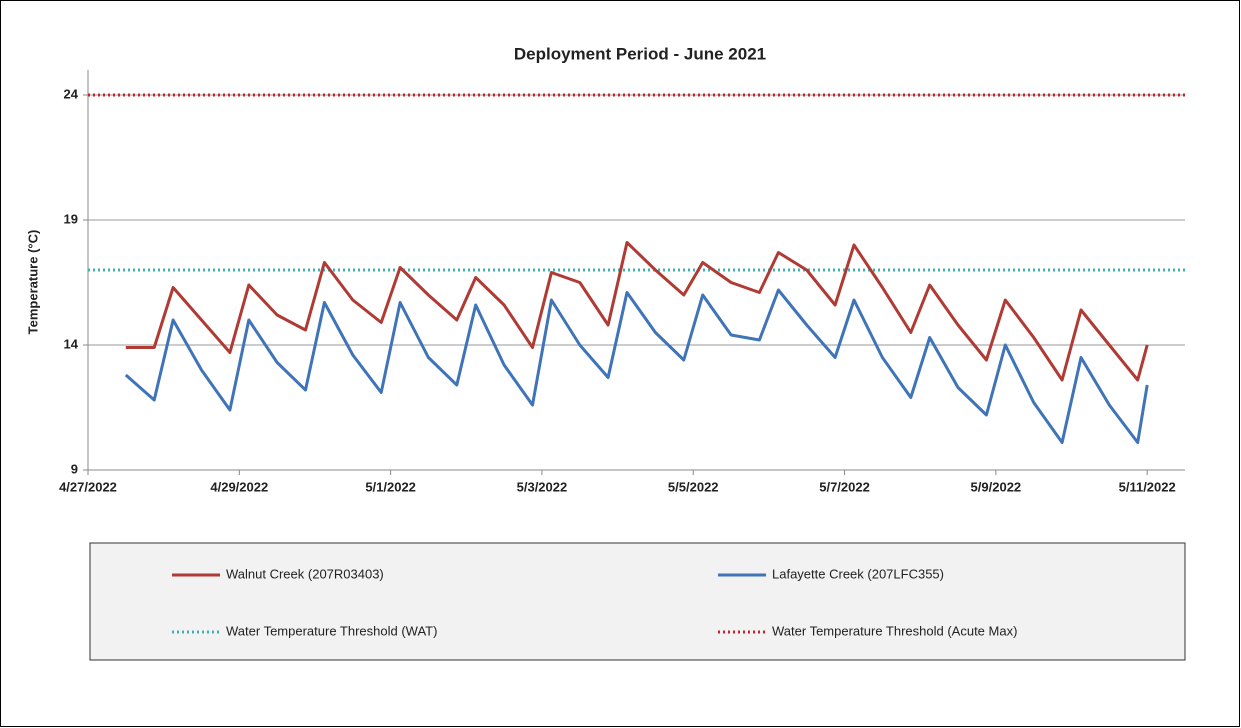  What do you see at coordinates (858, 573) in the screenshot?
I see `legend-label: Lafayette Creek (207LFC355)` at bounding box center [858, 573].